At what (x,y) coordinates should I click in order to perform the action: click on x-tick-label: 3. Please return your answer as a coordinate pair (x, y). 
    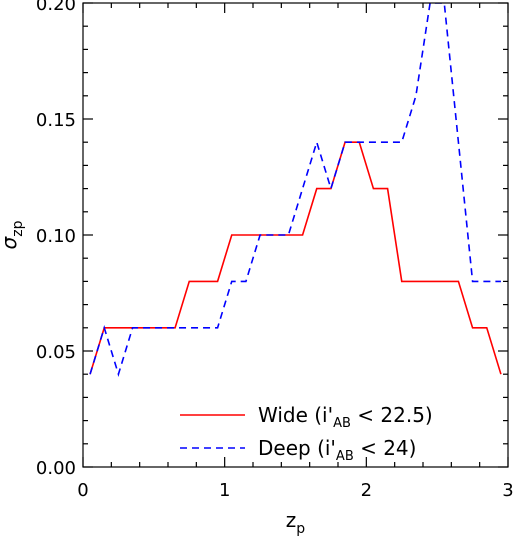
    Looking at the image, I should click on (507, 490).